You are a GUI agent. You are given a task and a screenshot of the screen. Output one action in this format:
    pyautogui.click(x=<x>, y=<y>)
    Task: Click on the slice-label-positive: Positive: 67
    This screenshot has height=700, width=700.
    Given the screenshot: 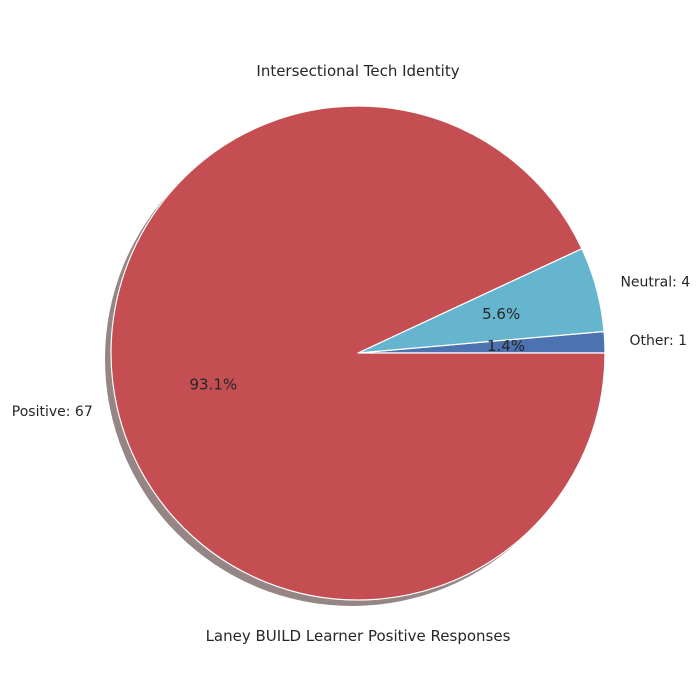 What is the action you would take?
    pyautogui.click(x=52, y=412)
    